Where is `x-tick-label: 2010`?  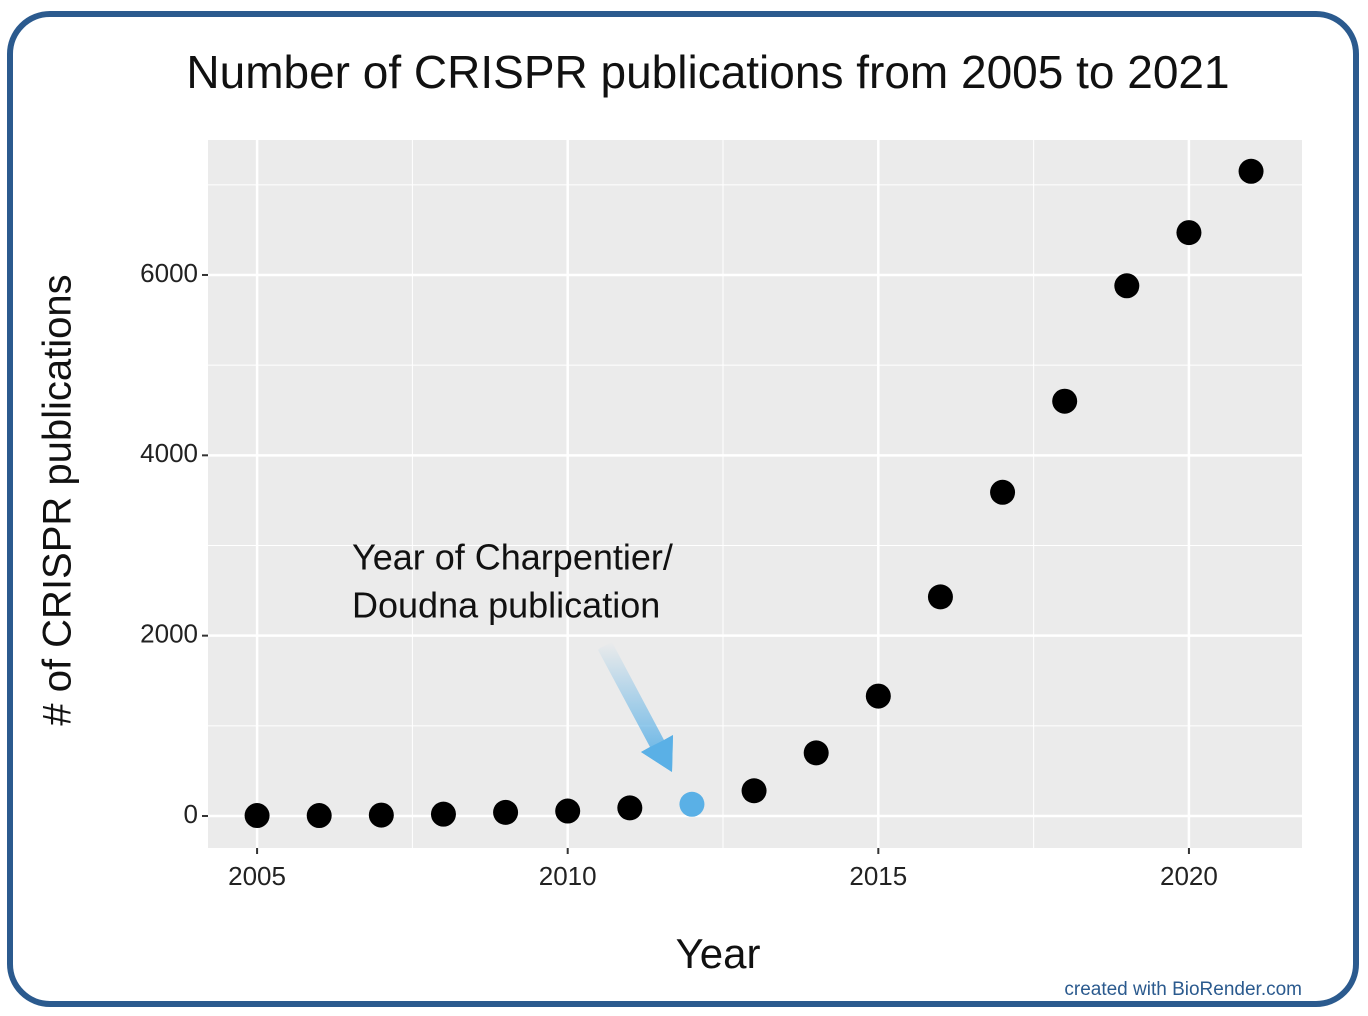 x-tick-label: 2010 is located at coordinates (568, 876).